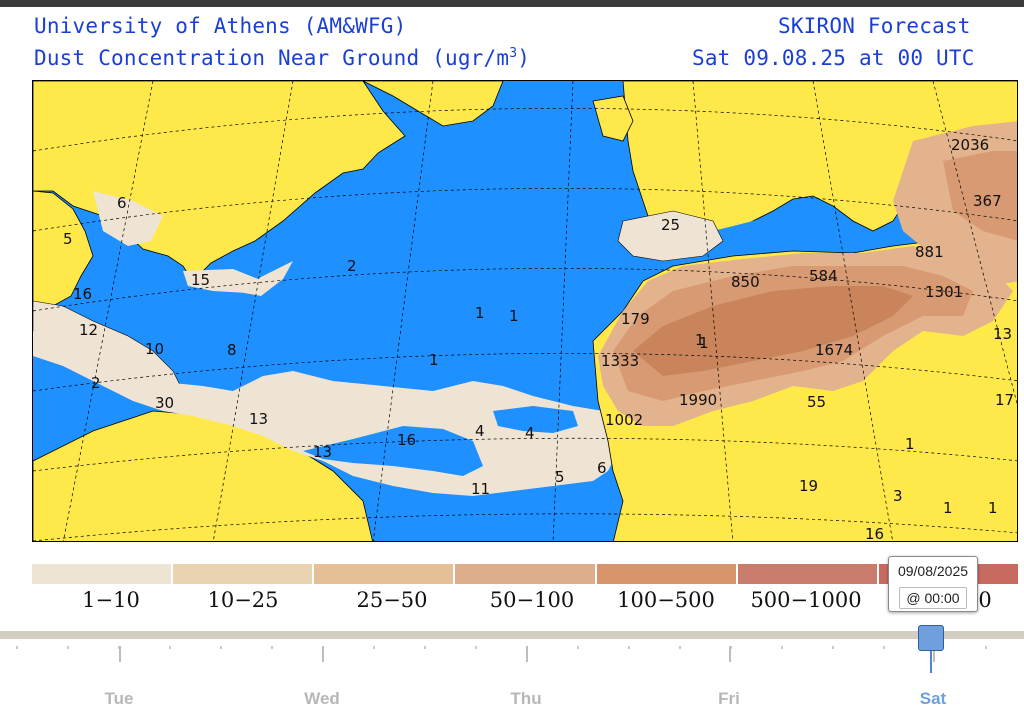 Image resolution: width=1024 pixels, height=720 pixels. What do you see at coordinates (512, 655) in the screenshot?
I see `timeline-ticks` at bounding box center [512, 655].